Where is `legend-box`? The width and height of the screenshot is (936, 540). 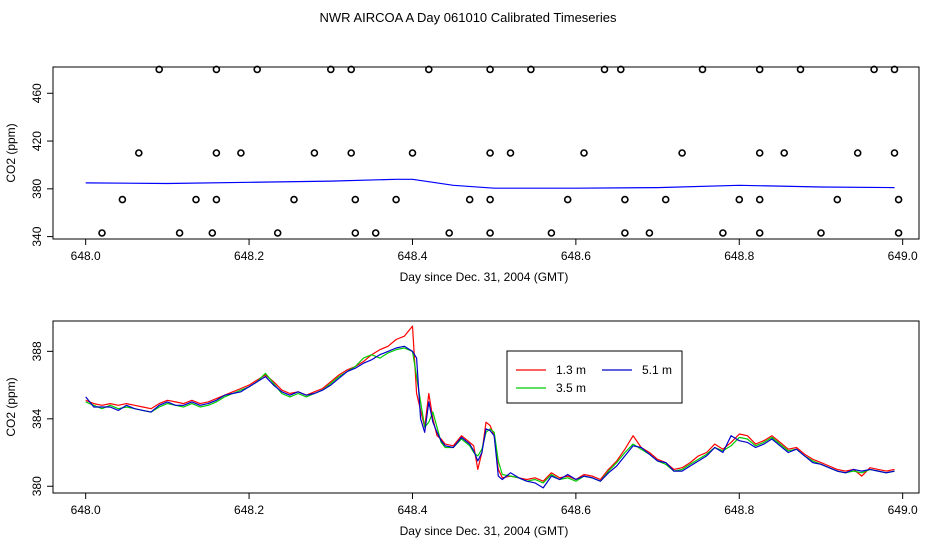
legend-box is located at coordinates (594, 377).